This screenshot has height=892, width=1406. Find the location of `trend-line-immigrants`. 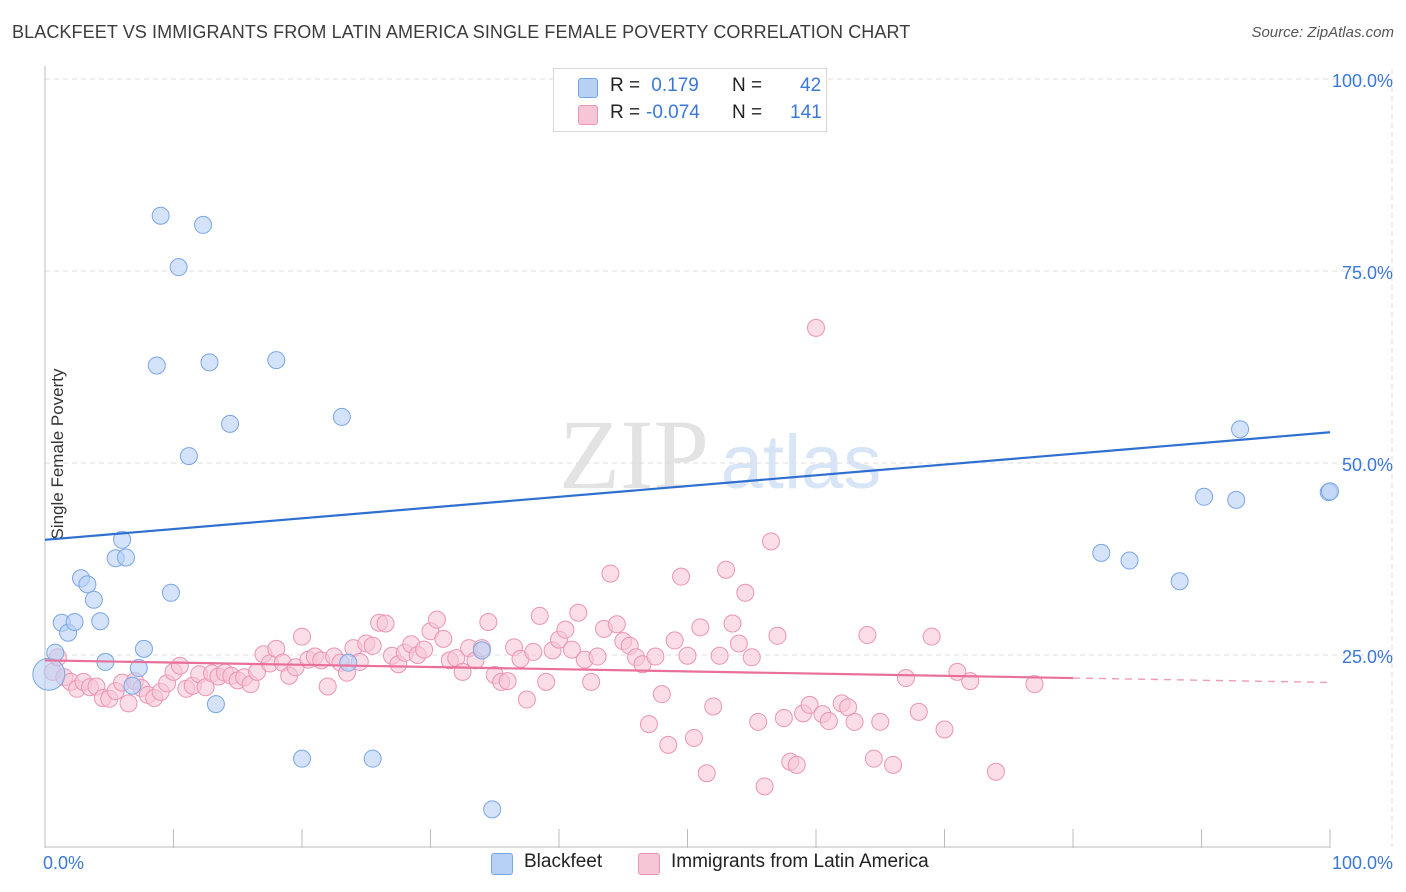

trend-line-immigrants is located at coordinates (559, 669).